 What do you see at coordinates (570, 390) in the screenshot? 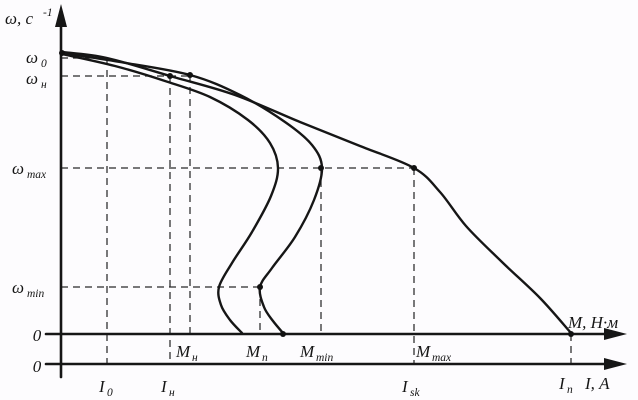
I see `tick-current-starting-sub: п` at bounding box center [570, 390].